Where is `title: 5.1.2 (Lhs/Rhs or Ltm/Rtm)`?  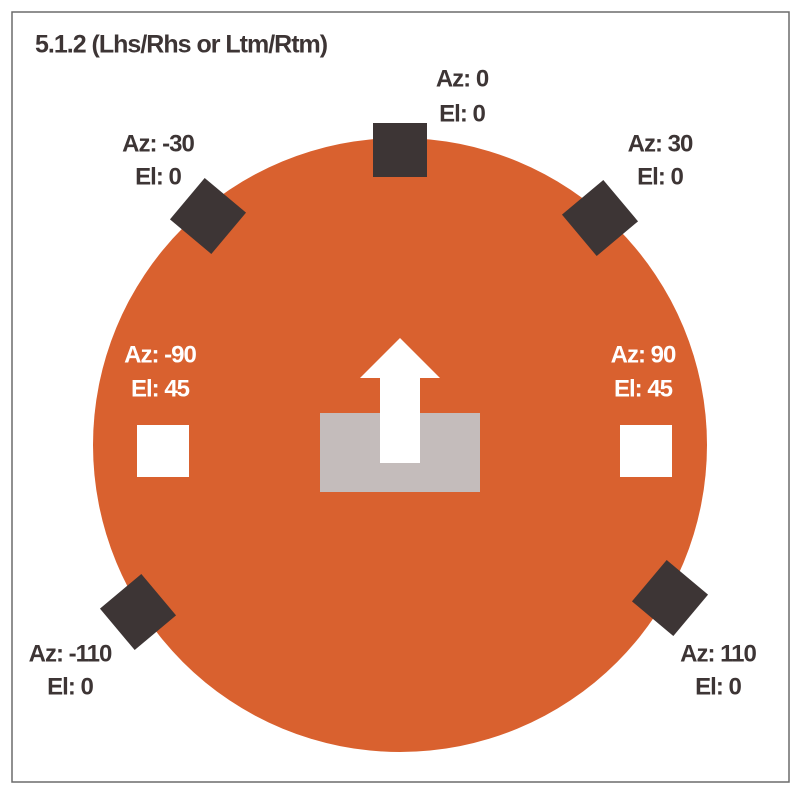
title: 5.1.2 (Lhs/Rhs or Ltm/Rtm) is located at coordinates (181, 45).